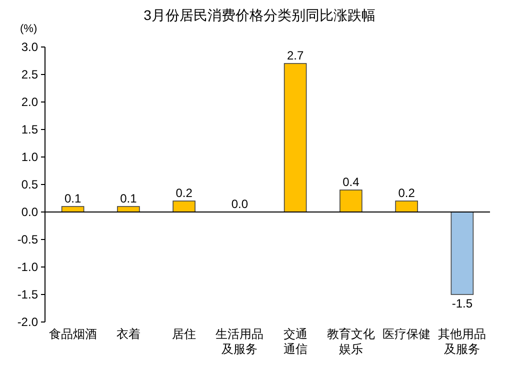 This screenshot has height=365, width=519. What do you see at coordinates (462, 341) in the screenshot?
I see `x-tick-label: 其他用品及服务` at bounding box center [462, 341].